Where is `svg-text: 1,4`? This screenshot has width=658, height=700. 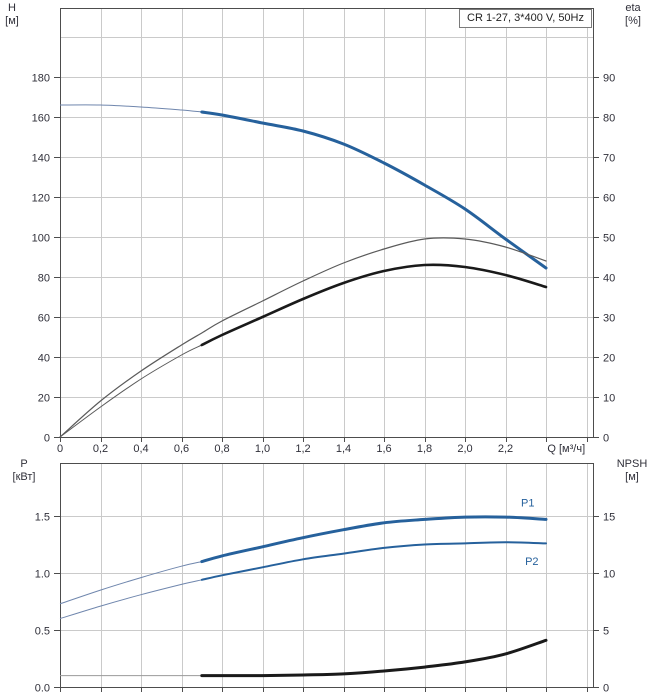 svg-text: 1,4 is located at coordinates (343, 449).